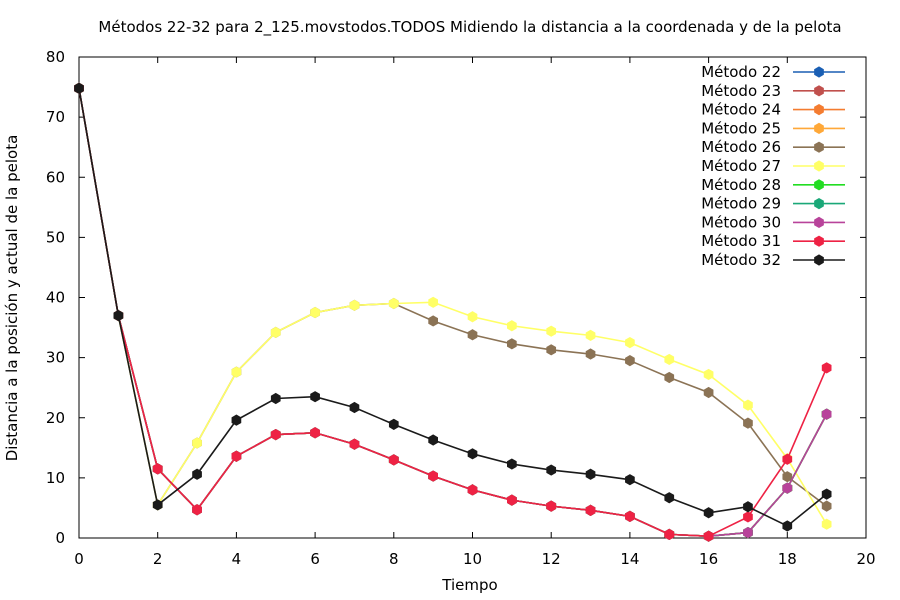 This screenshot has width=900, height=600. I want to click on x-tick-label: 6, so click(315, 559).